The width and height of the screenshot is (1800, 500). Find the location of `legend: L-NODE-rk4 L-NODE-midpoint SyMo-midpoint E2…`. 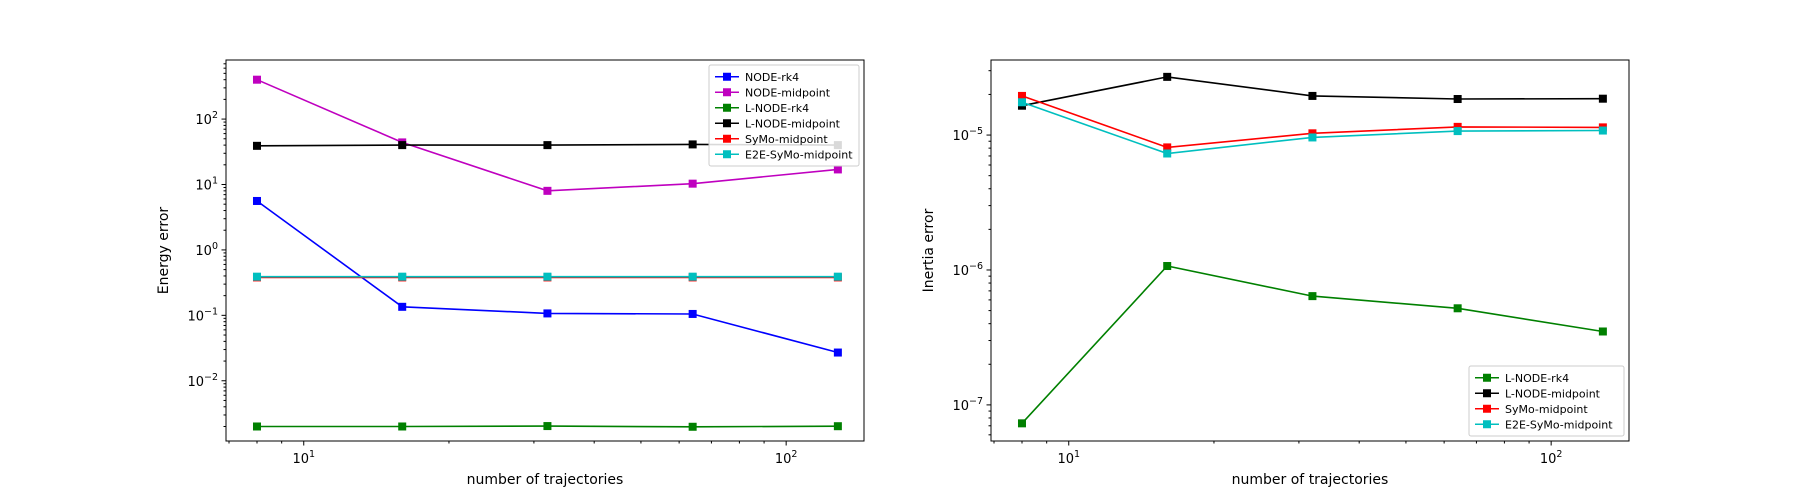

legend: L-NODE-rk4 L-NODE-midpoint SyMo-midpoint E2… is located at coordinates (1546, 401).